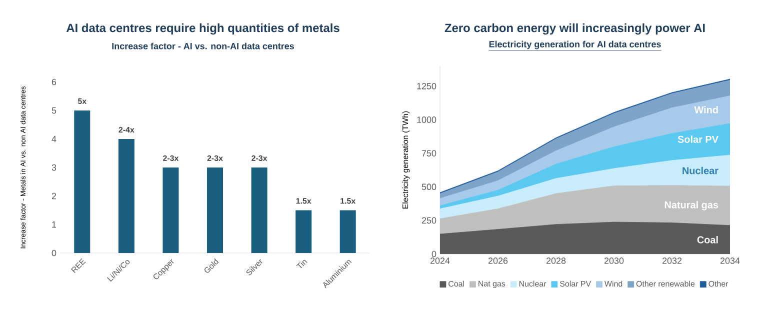 The width and height of the screenshot is (768, 325). What do you see at coordinates (203, 29) in the screenshot?
I see `chart-title: AI data centres require high quantities of metals` at bounding box center [203, 29].